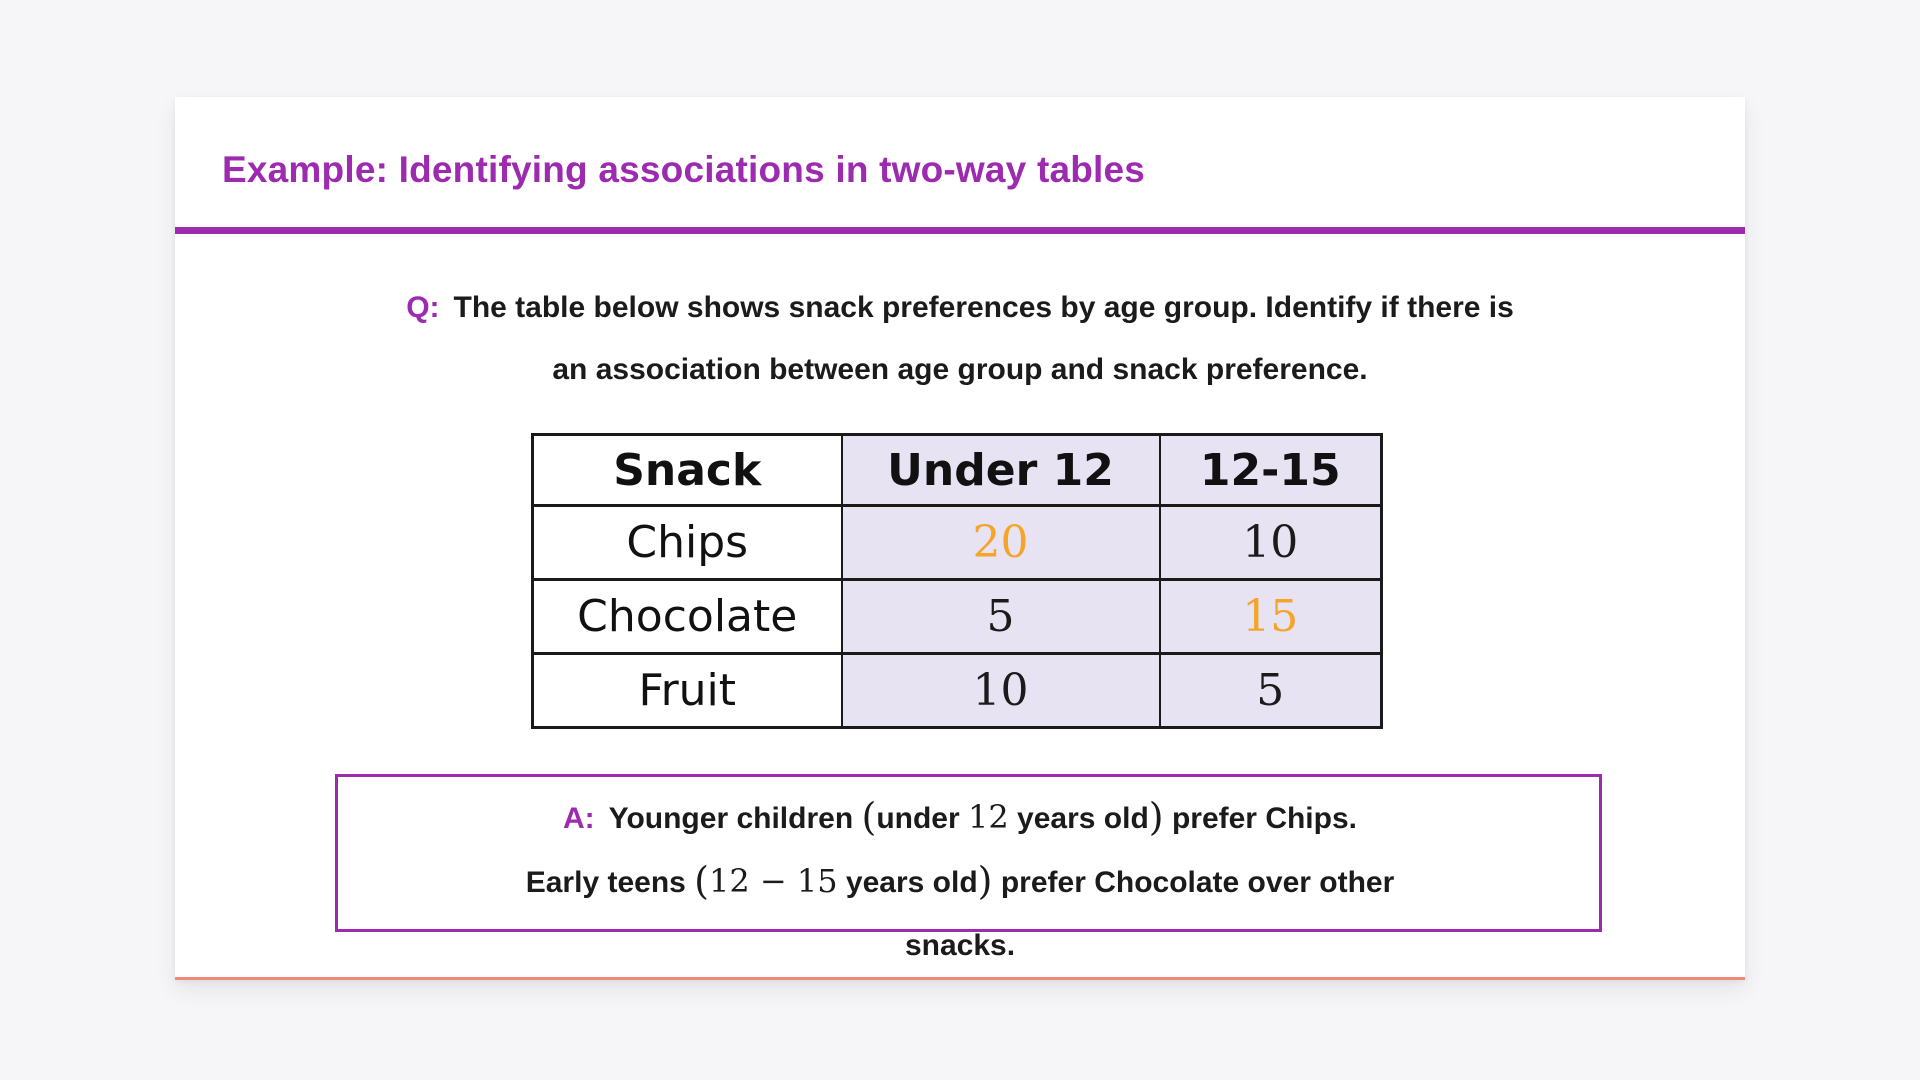 This screenshot has height=1080, width=1920. I want to click on answer-math-number: 12, so click(988, 817).